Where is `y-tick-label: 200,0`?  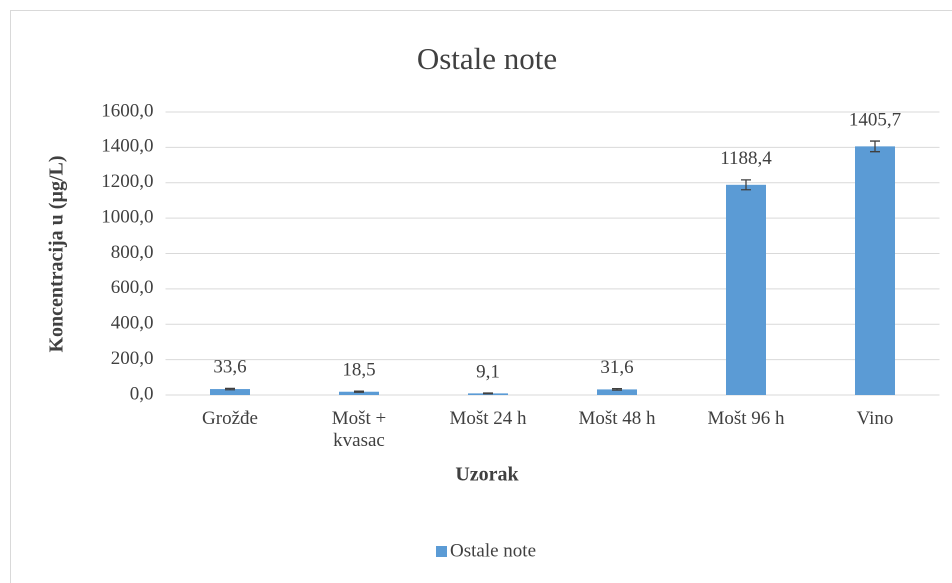 y-tick-label: 200,0 is located at coordinates (132, 358).